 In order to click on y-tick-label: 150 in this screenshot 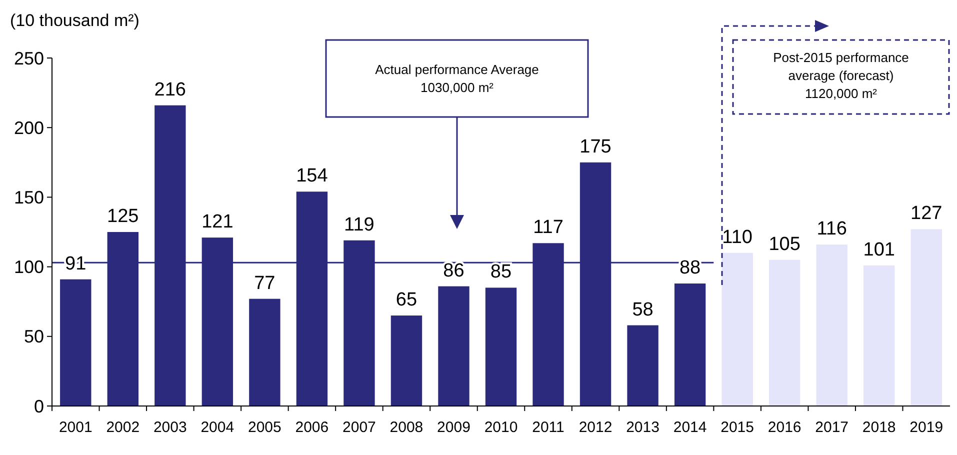, I will do `click(29, 198)`.